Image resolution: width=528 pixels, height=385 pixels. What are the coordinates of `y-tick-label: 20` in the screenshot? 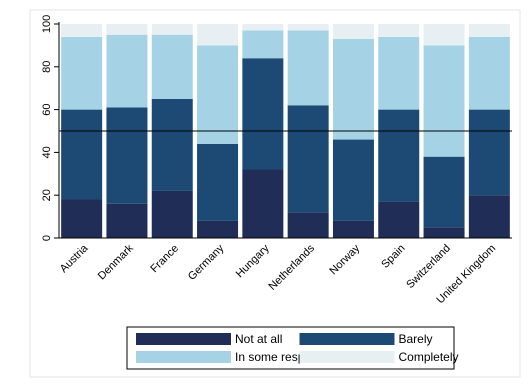 It's located at (47, 195).